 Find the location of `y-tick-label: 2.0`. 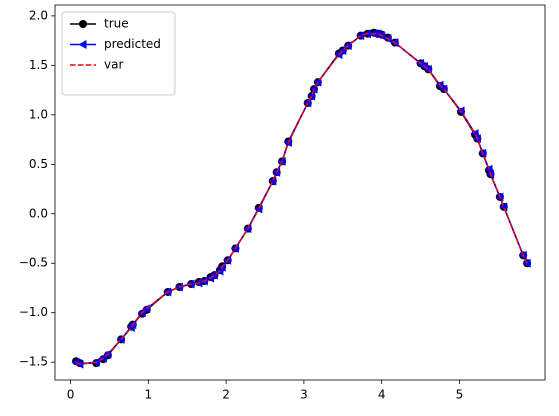

y-tick-label: 2.0 is located at coordinates (38, 15).